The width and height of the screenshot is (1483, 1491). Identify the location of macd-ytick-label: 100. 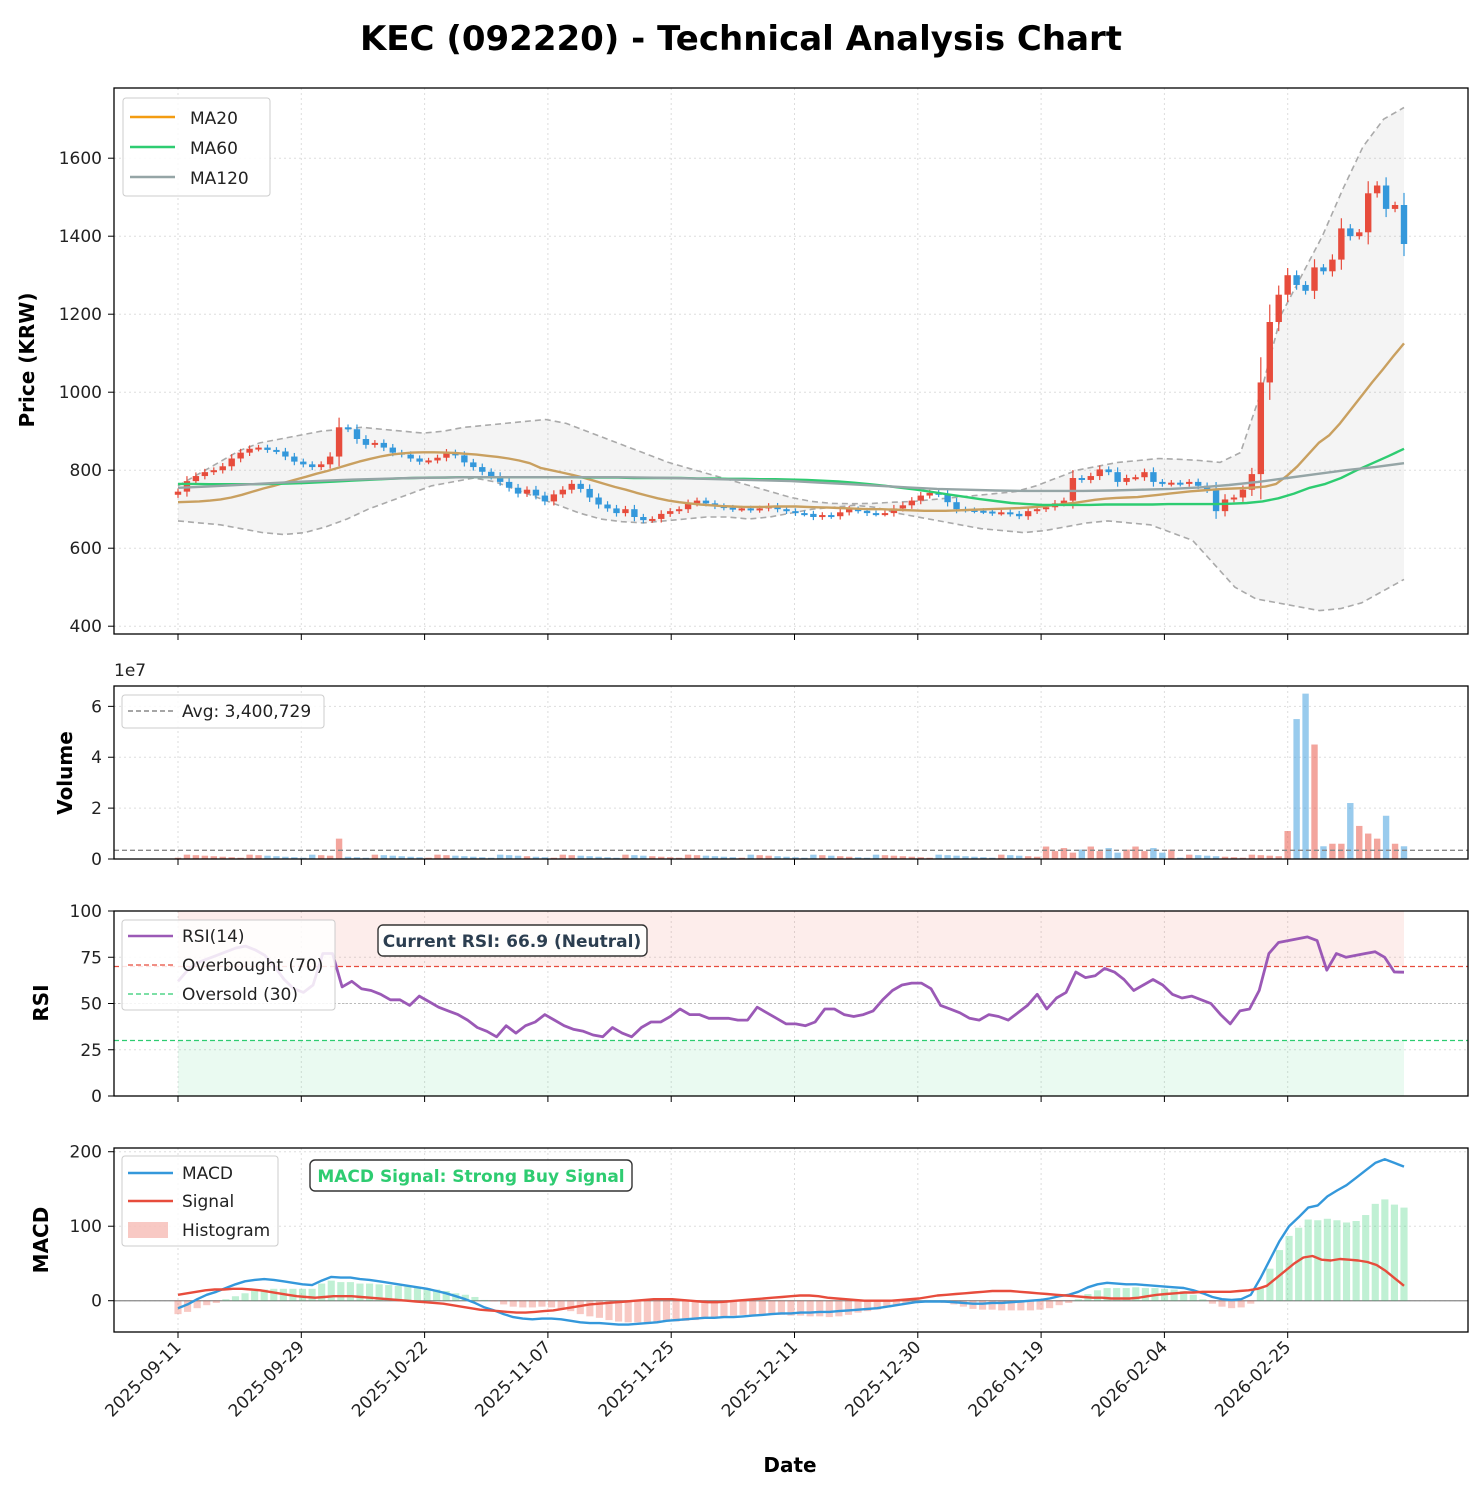
(86, 1227).